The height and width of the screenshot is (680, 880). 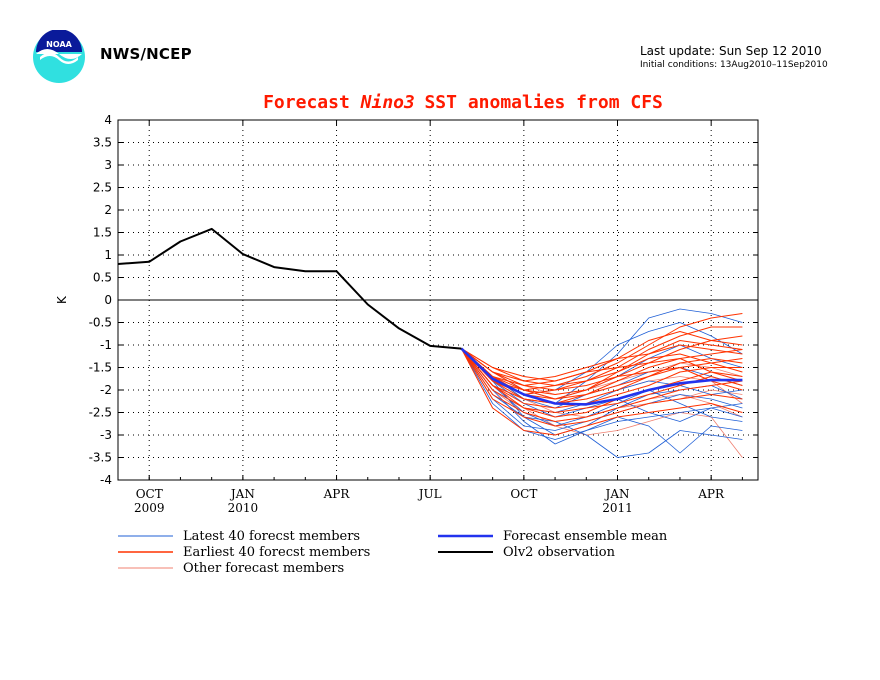 I want to click on logo-text: NOAA, so click(x=59, y=44).